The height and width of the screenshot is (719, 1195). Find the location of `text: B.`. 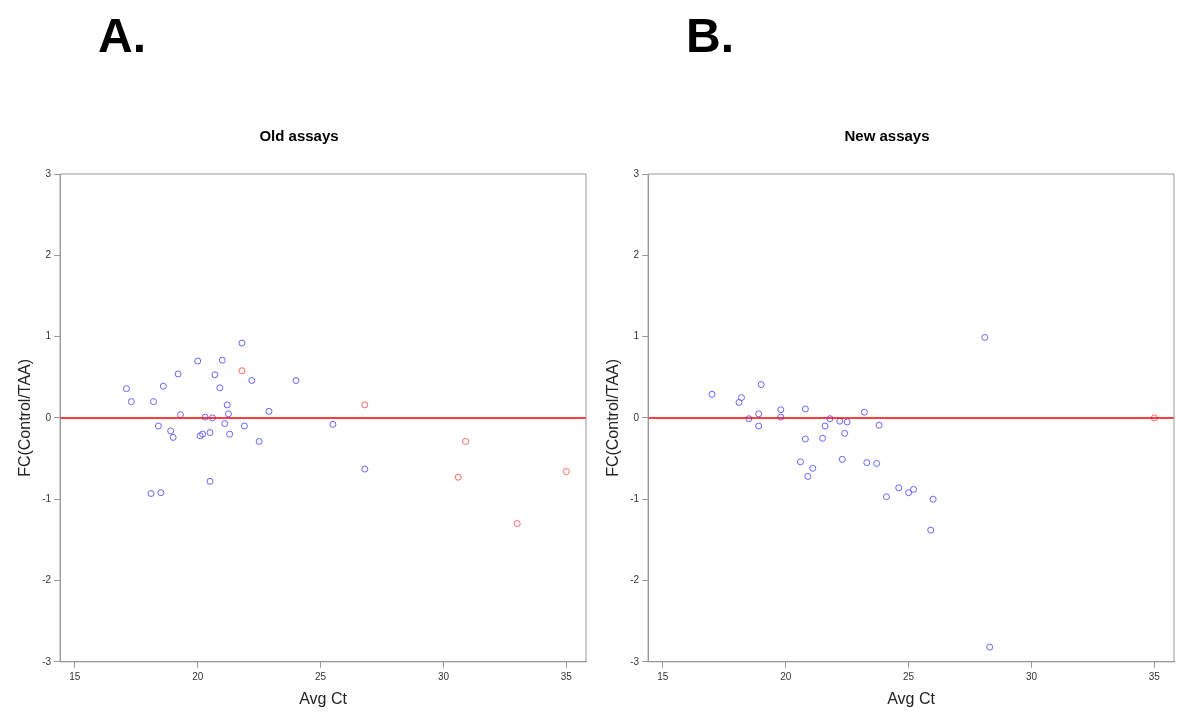

text: B. is located at coordinates (710, 35).